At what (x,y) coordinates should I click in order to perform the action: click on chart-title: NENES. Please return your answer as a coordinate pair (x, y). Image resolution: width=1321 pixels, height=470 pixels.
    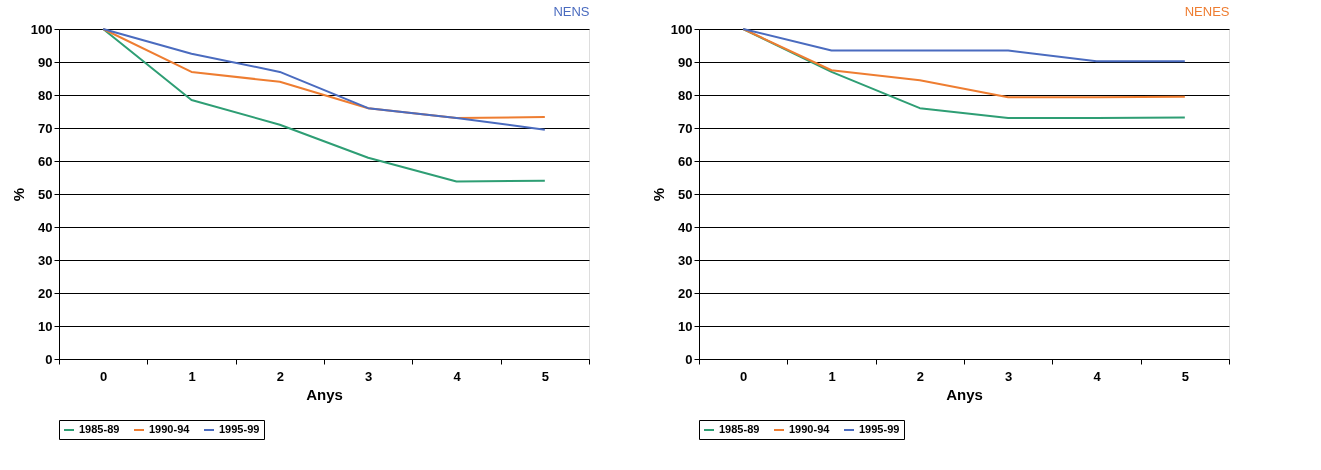
    Looking at the image, I should click on (1207, 11).